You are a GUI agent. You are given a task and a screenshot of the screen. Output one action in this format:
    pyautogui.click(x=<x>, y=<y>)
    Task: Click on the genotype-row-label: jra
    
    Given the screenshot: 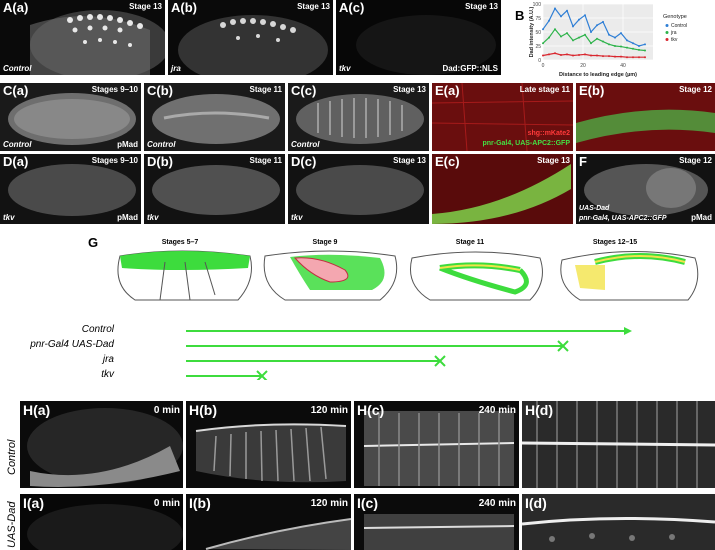 What is the action you would take?
    pyautogui.click(x=108, y=359)
    